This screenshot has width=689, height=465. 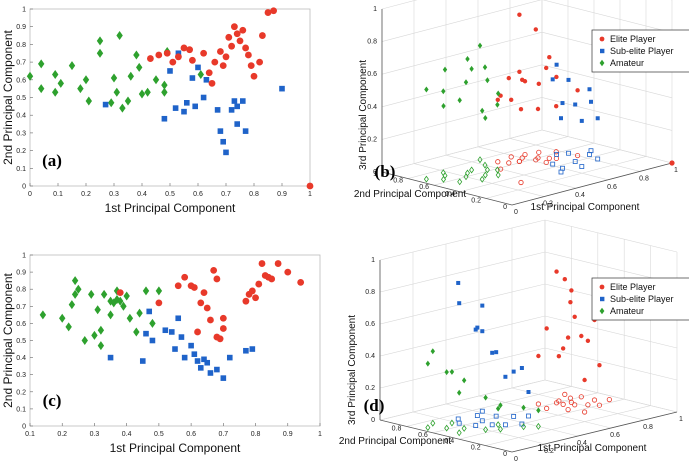 I want to click on x-tick-label: 0.8, so click(x=256, y=434).